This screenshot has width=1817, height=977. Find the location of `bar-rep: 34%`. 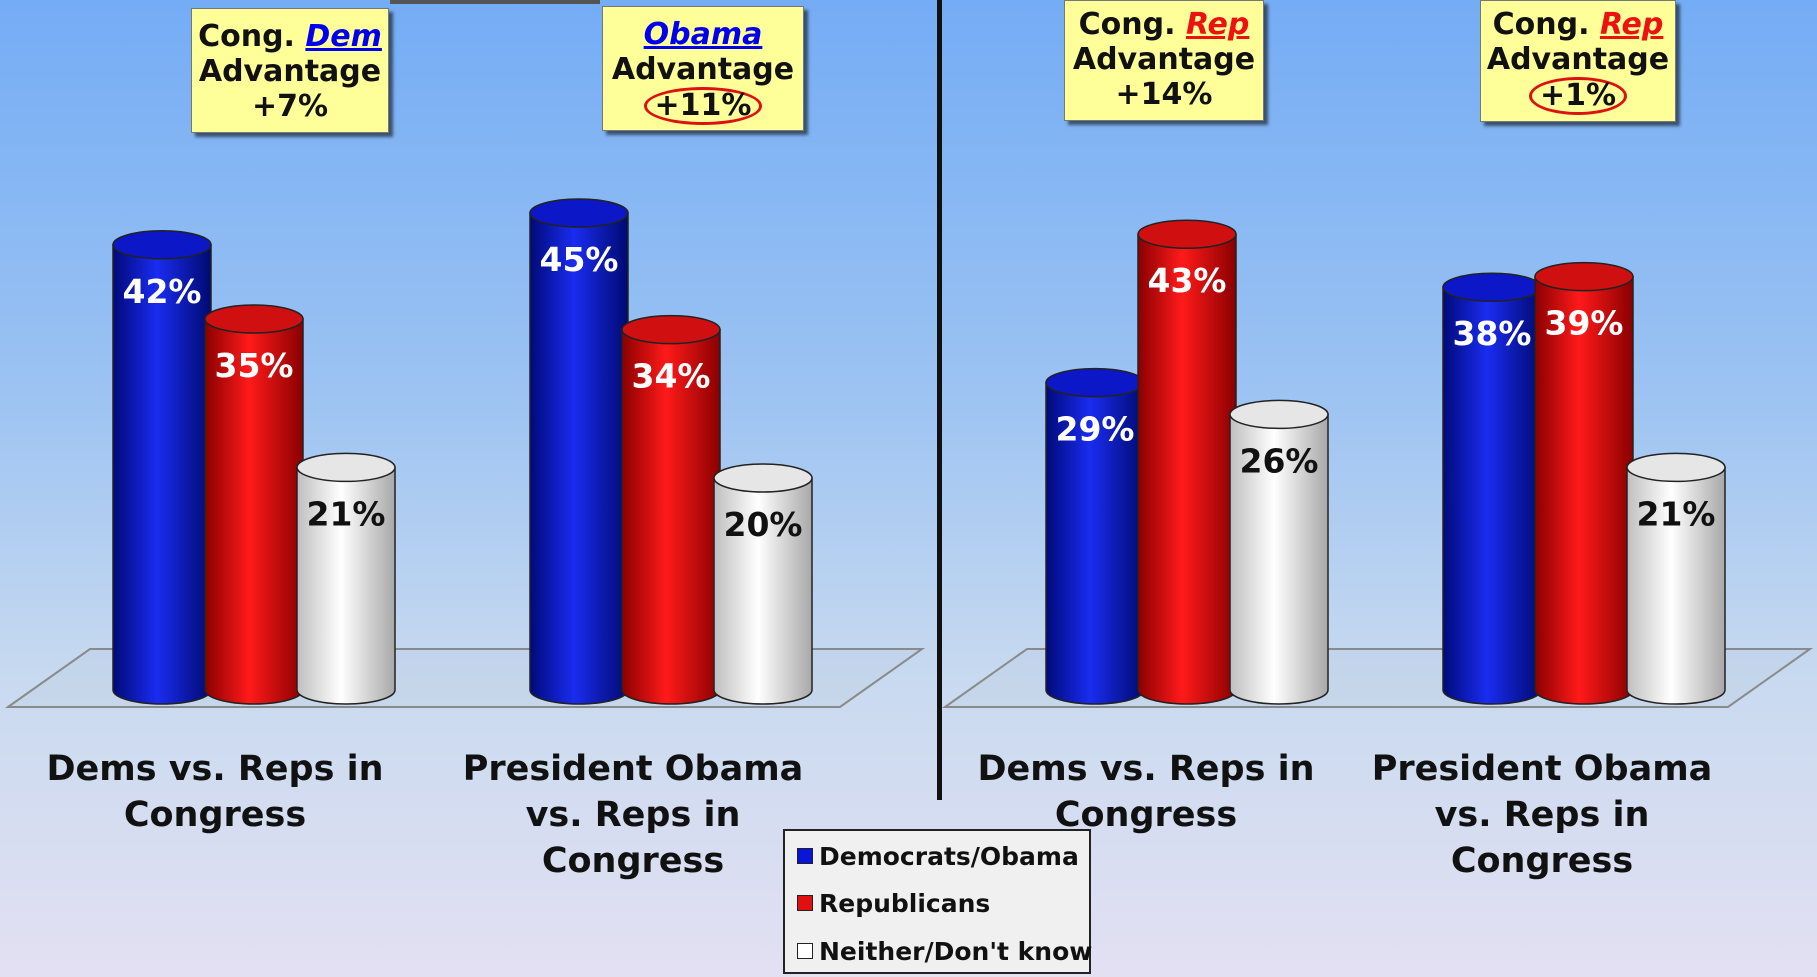

bar-rep: 34% is located at coordinates (671, 509).